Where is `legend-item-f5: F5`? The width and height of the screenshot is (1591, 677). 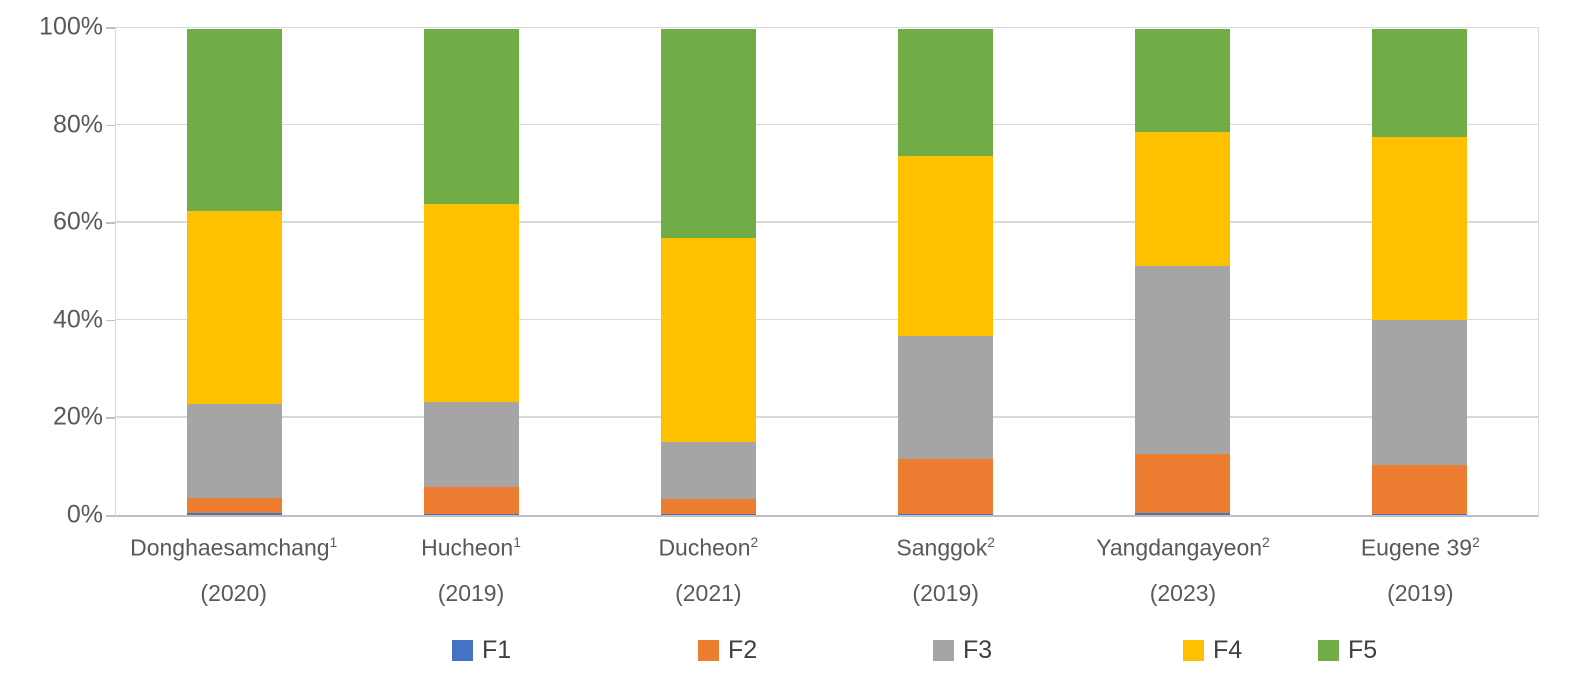
legend-item-f5: F5 is located at coordinates (1347, 650).